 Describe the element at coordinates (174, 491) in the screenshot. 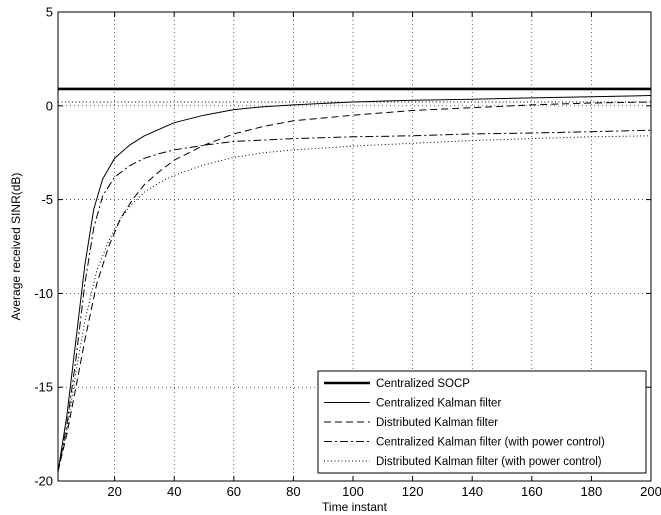

I see `x-tick-label: 40` at that location.